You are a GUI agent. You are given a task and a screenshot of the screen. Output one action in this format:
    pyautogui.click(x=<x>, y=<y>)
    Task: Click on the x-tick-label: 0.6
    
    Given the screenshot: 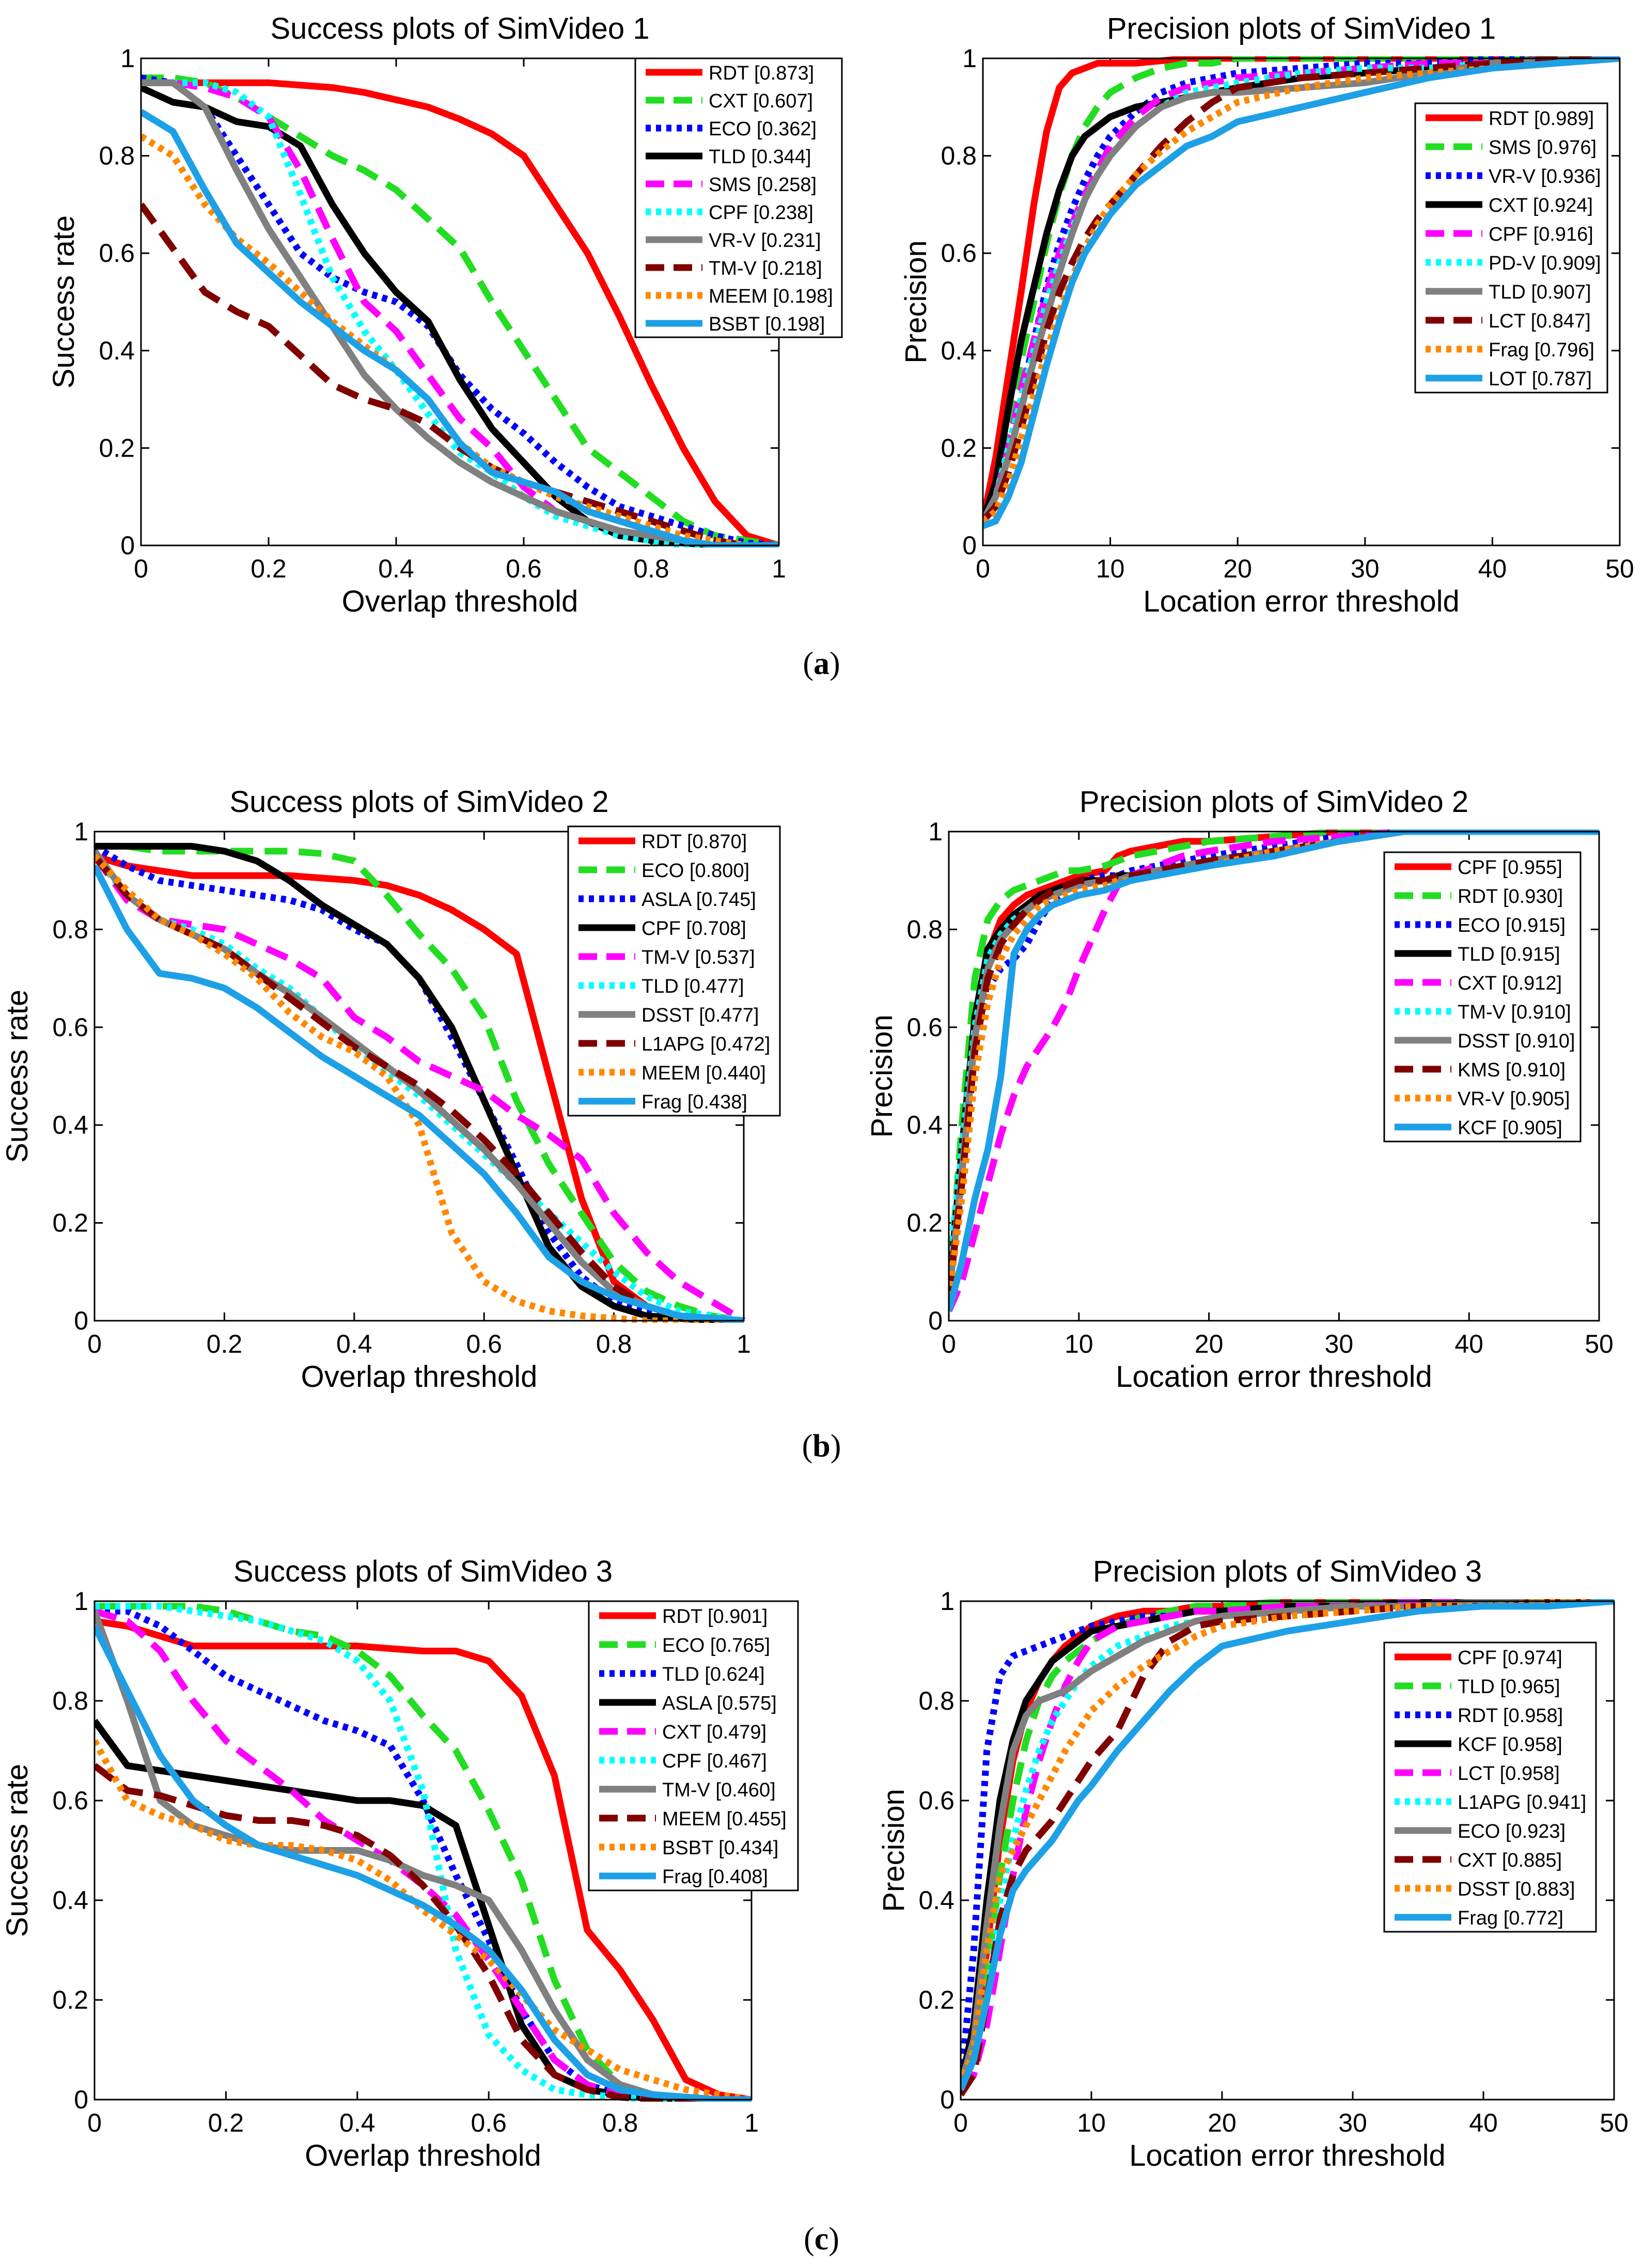 What is the action you would take?
    pyautogui.click(x=484, y=1343)
    